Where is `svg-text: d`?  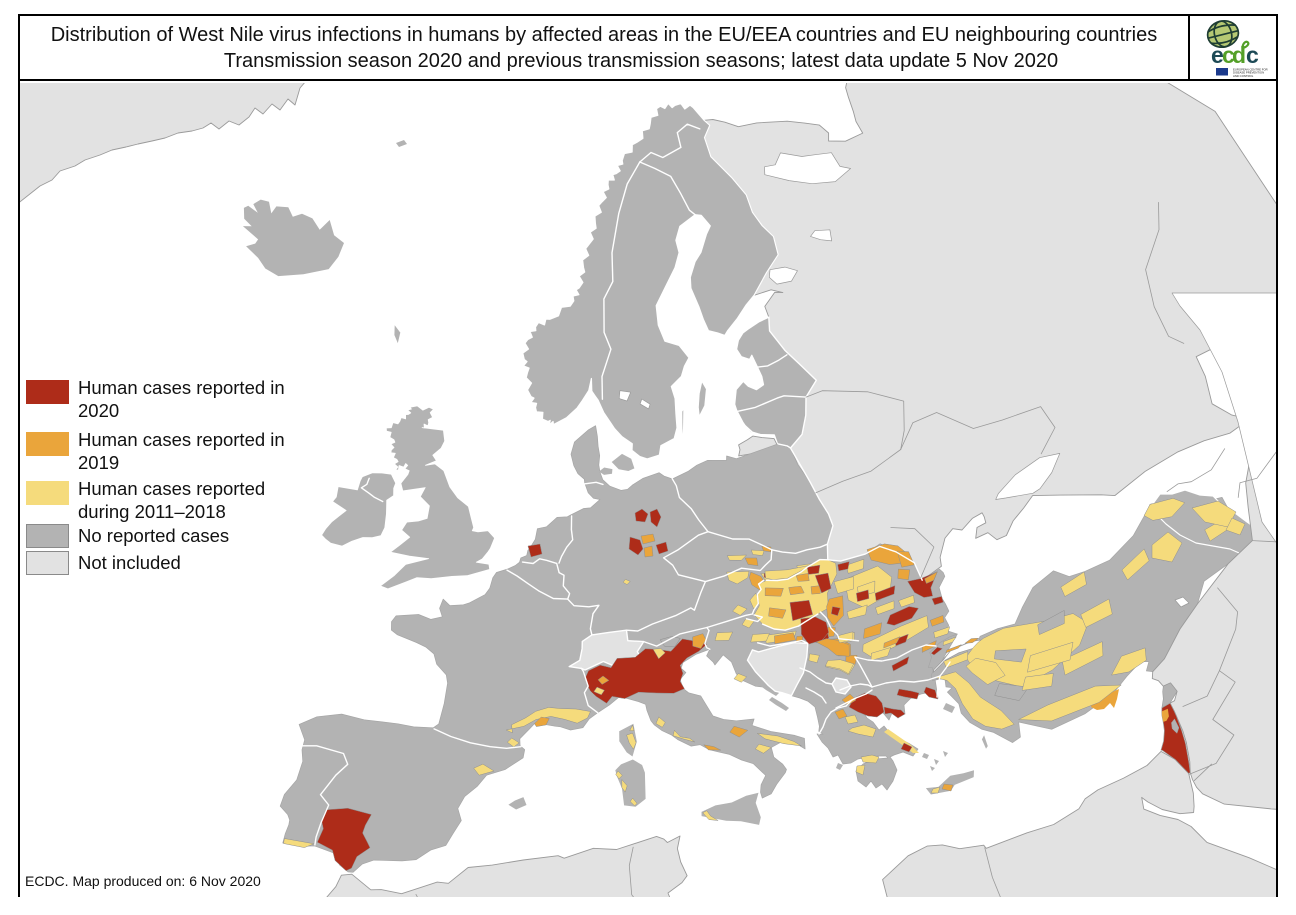 svg-text: d is located at coordinates (1239, 55).